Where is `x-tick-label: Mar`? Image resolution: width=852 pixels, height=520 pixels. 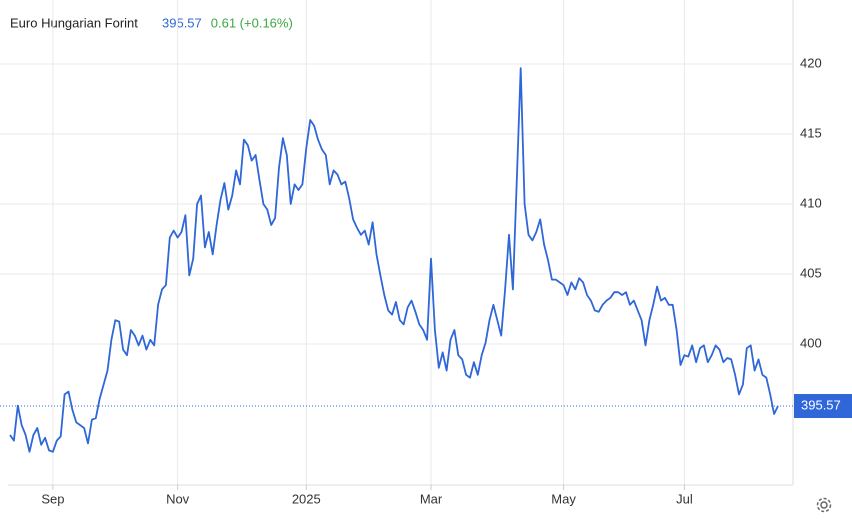
x-tick-label: Mar is located at coordinates (431, 498).